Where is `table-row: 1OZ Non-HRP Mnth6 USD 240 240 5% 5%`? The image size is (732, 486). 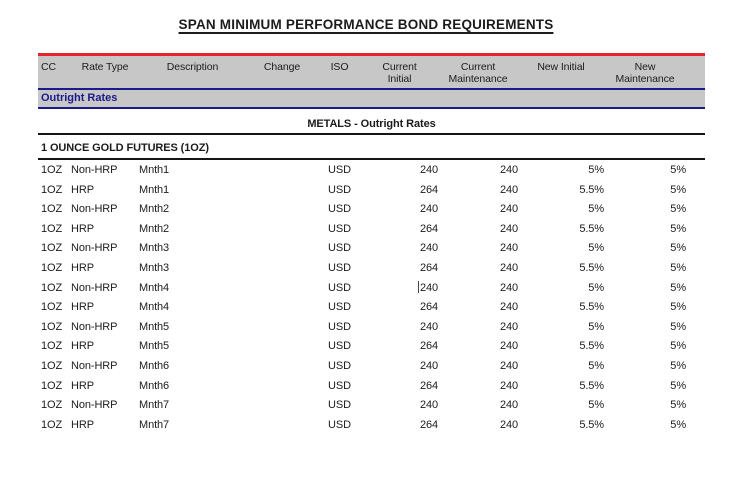
table-row: 1OZ Non-HRP Mnth6 USD 240 240 5% 5% is located at coordinates (371, 366).